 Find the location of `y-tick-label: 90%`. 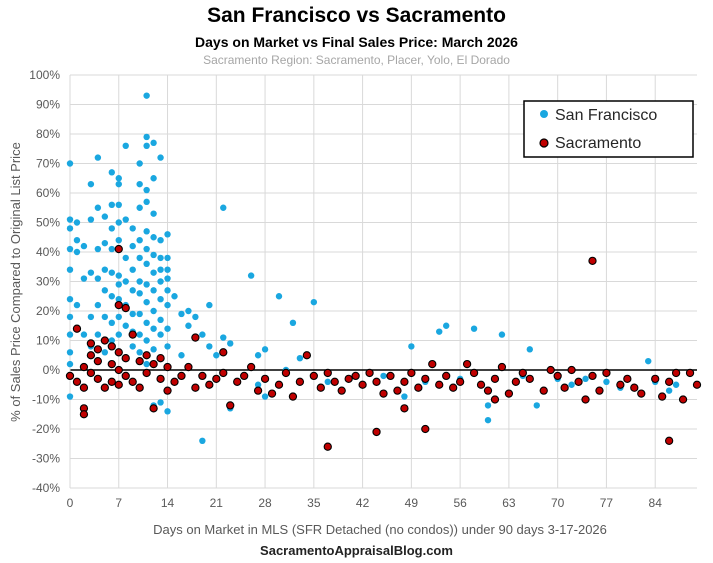

y-tick-label: 90% is located at coordinates (48, 105).